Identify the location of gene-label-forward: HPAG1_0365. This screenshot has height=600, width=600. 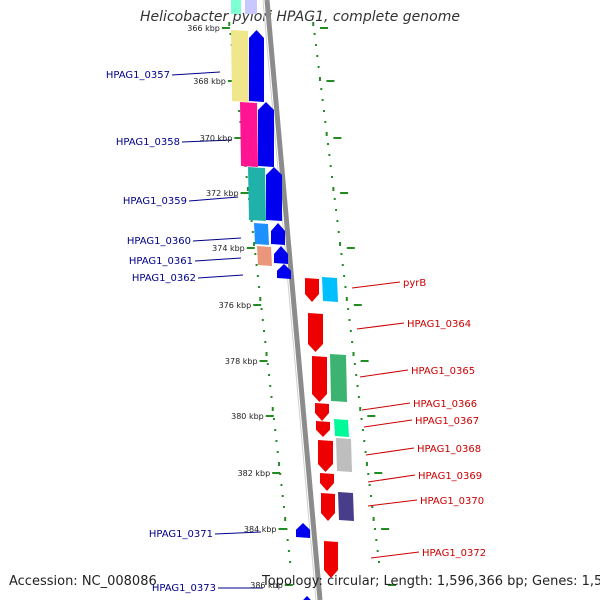
(443, 371).